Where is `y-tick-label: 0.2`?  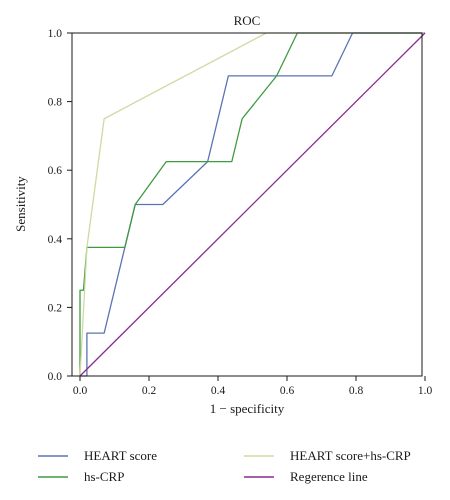 y-tick-label: 0.2 is located at coordinates (55, 308).